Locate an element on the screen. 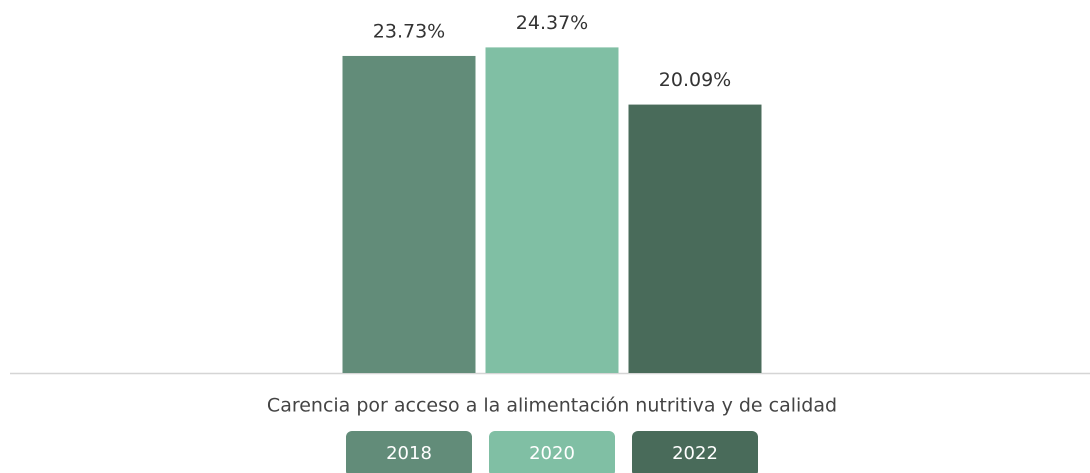  legend-label: 2020 is located at coordinates (552, 453).